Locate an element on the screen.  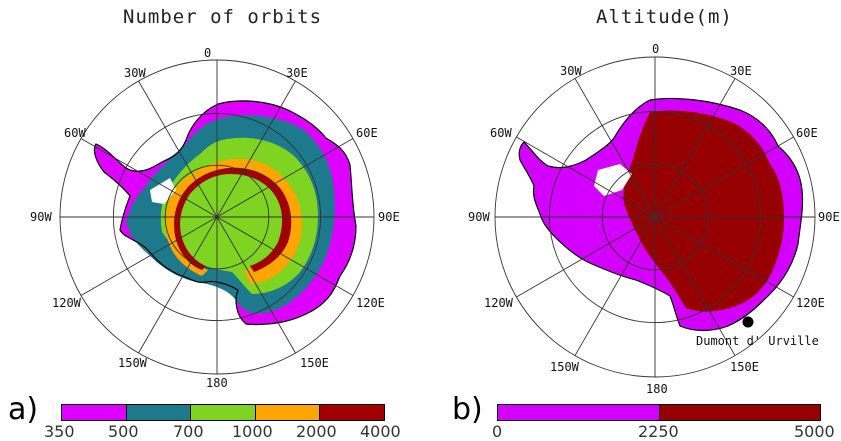
lon-label-b-120w: 120W is located at coordinates (498, 303).